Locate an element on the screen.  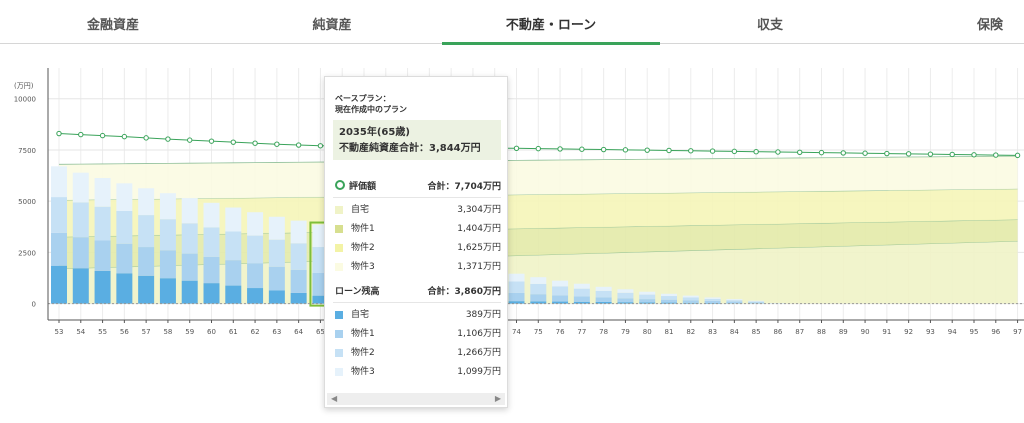
x-tick-label: 90 is located at coordinates (865, 332).